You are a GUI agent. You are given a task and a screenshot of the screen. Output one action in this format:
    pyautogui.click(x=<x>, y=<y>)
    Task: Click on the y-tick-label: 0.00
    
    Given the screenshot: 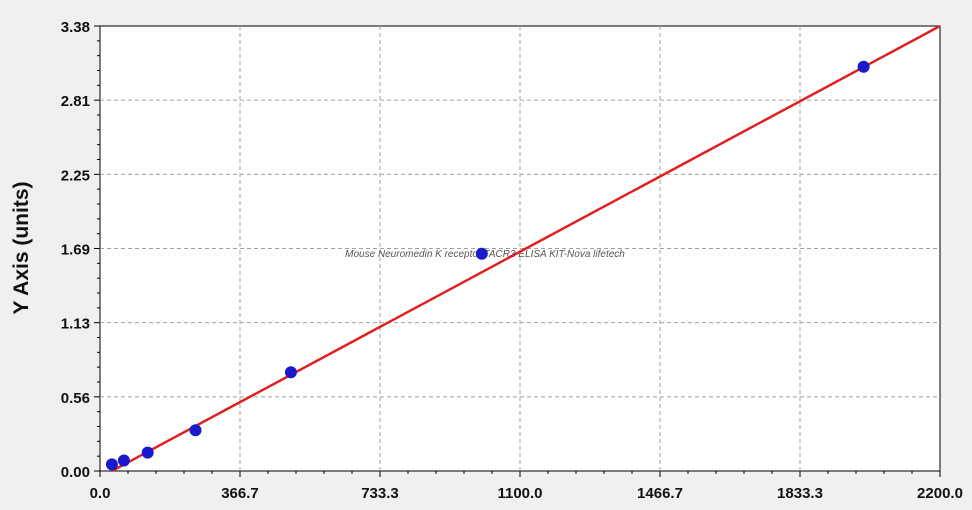 What is the action you would take?
    pyautogui.click(x=75, y=472)
    